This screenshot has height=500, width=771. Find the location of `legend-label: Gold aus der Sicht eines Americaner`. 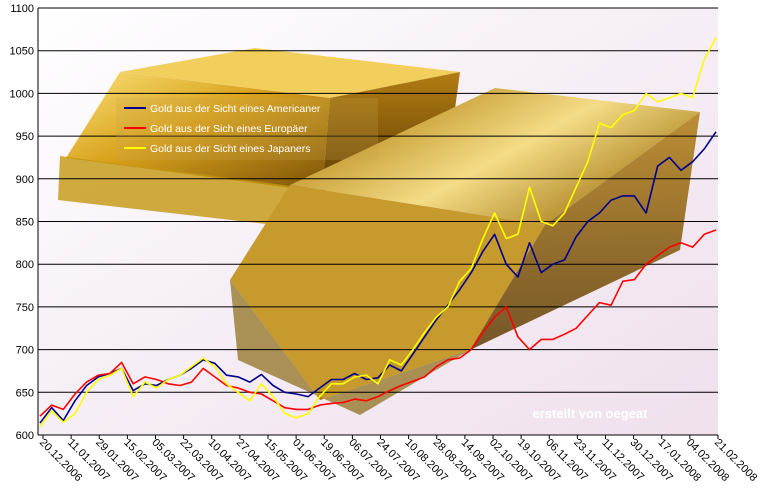

legend-label: Gold aus der Sicht eines Americaner is located at coordinates (235, 109).